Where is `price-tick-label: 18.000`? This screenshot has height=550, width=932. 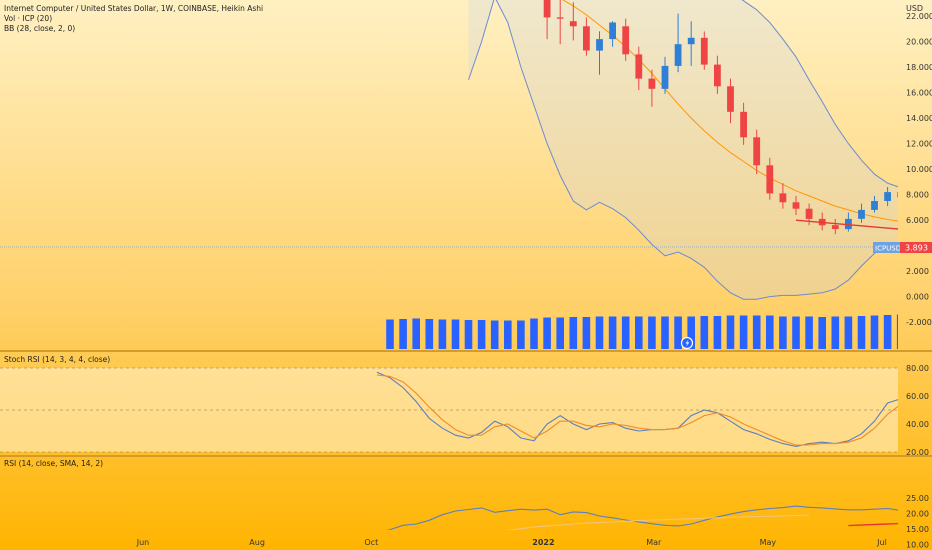 price-tick-label: 18.000 is located at coordinates (919, 67).